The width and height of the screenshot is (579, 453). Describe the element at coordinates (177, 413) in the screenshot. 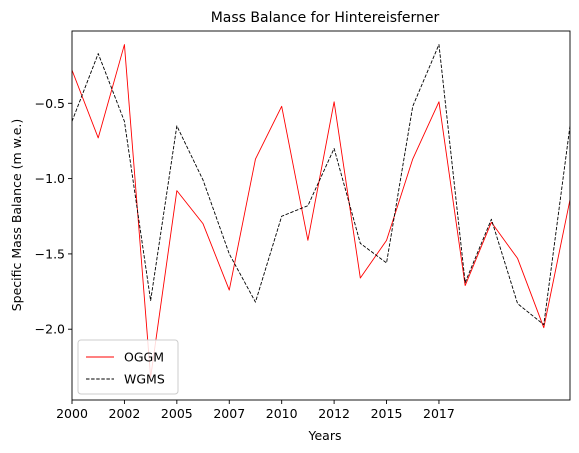

I see `x-tick-label: 2005` at that location.